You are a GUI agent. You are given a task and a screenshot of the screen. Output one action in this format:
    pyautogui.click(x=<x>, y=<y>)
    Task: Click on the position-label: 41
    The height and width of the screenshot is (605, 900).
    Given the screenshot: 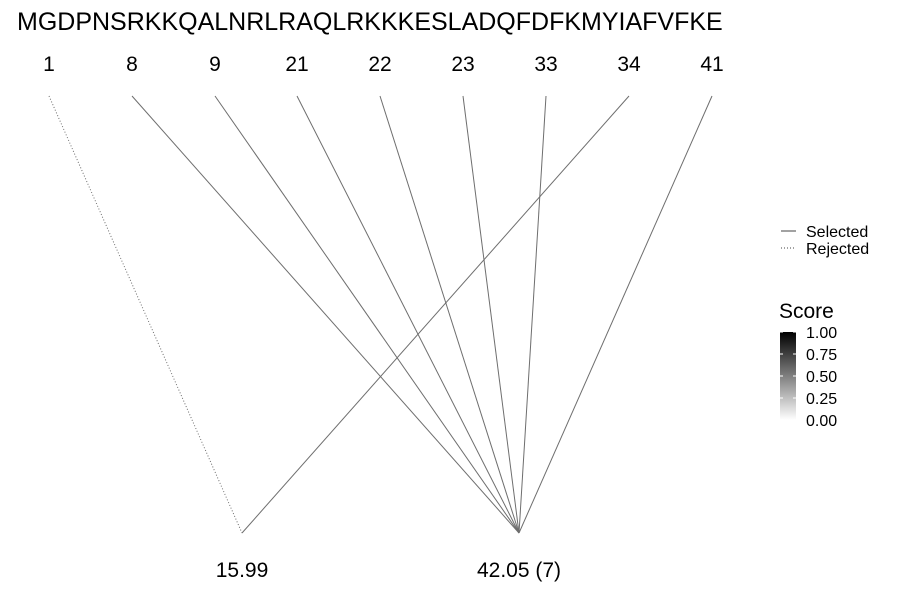 What is the action you would take?
    pyautogui.click(x=711, y=64)
    